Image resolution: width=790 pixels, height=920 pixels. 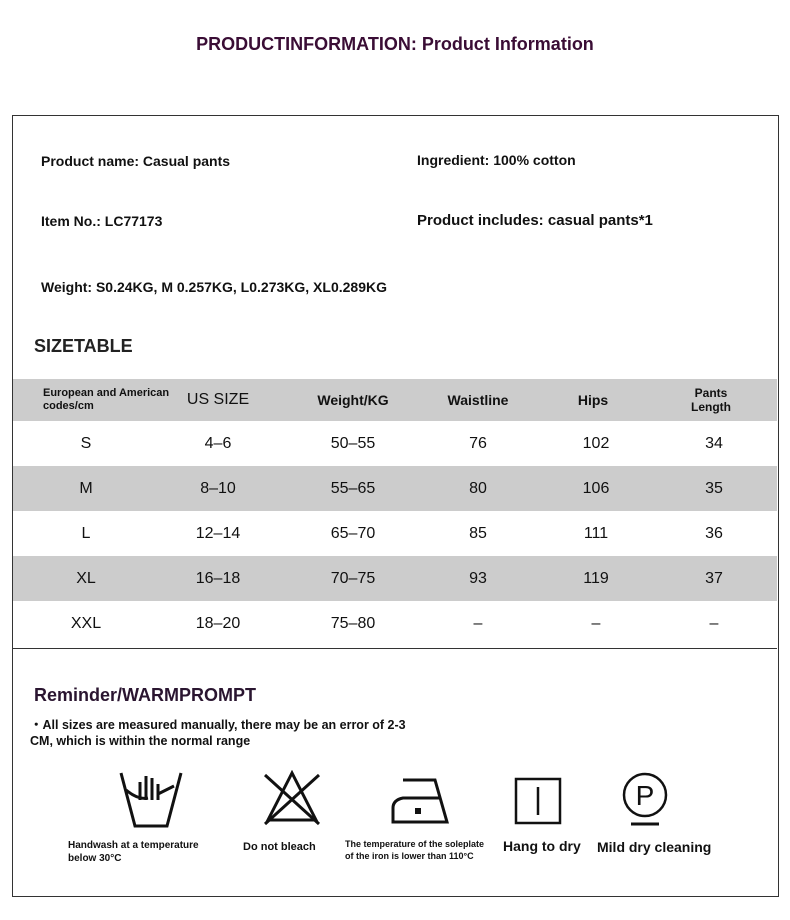 I want to click on cell-weight: 70–75, so click(x=353, y=578).